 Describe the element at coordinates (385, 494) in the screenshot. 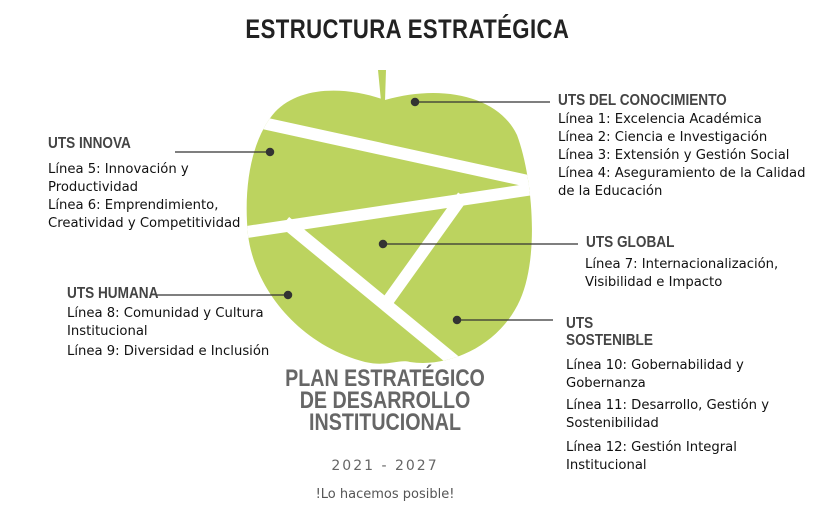

I see `slogan: !Lo hacemos posible!` at that location.